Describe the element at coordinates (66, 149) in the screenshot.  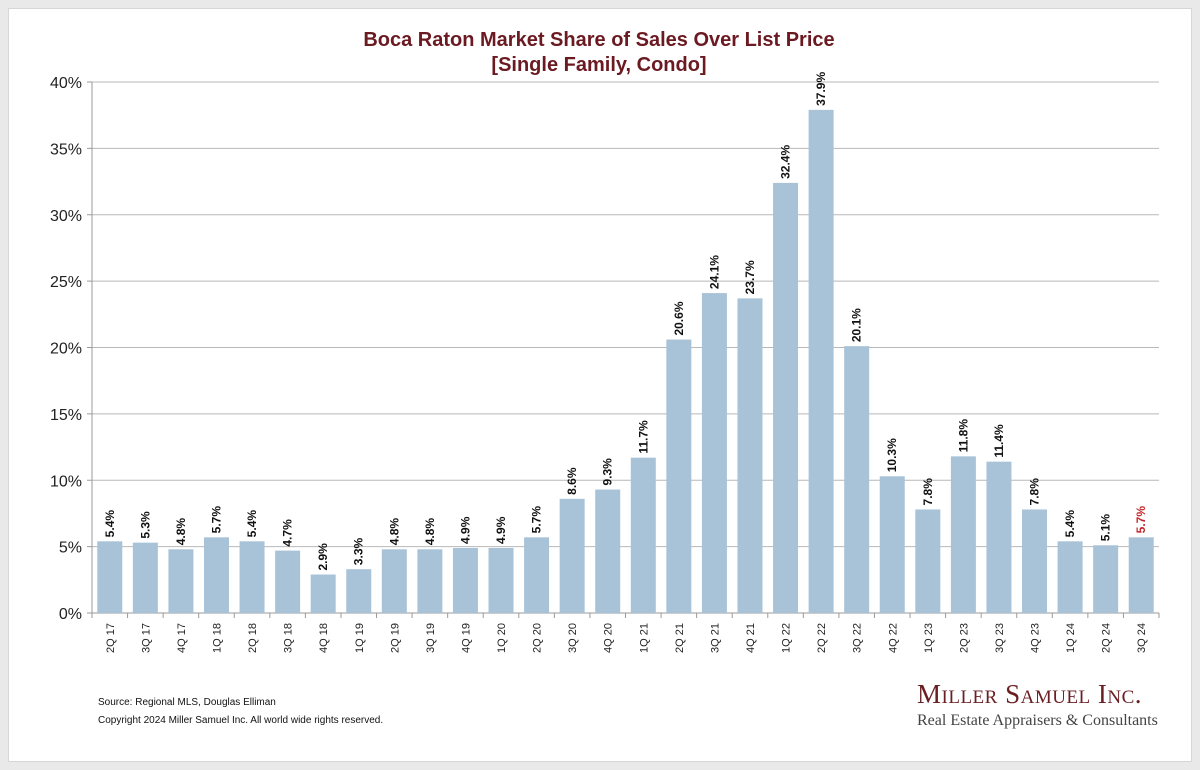
I see `y-tick-label: 35%` at that location.